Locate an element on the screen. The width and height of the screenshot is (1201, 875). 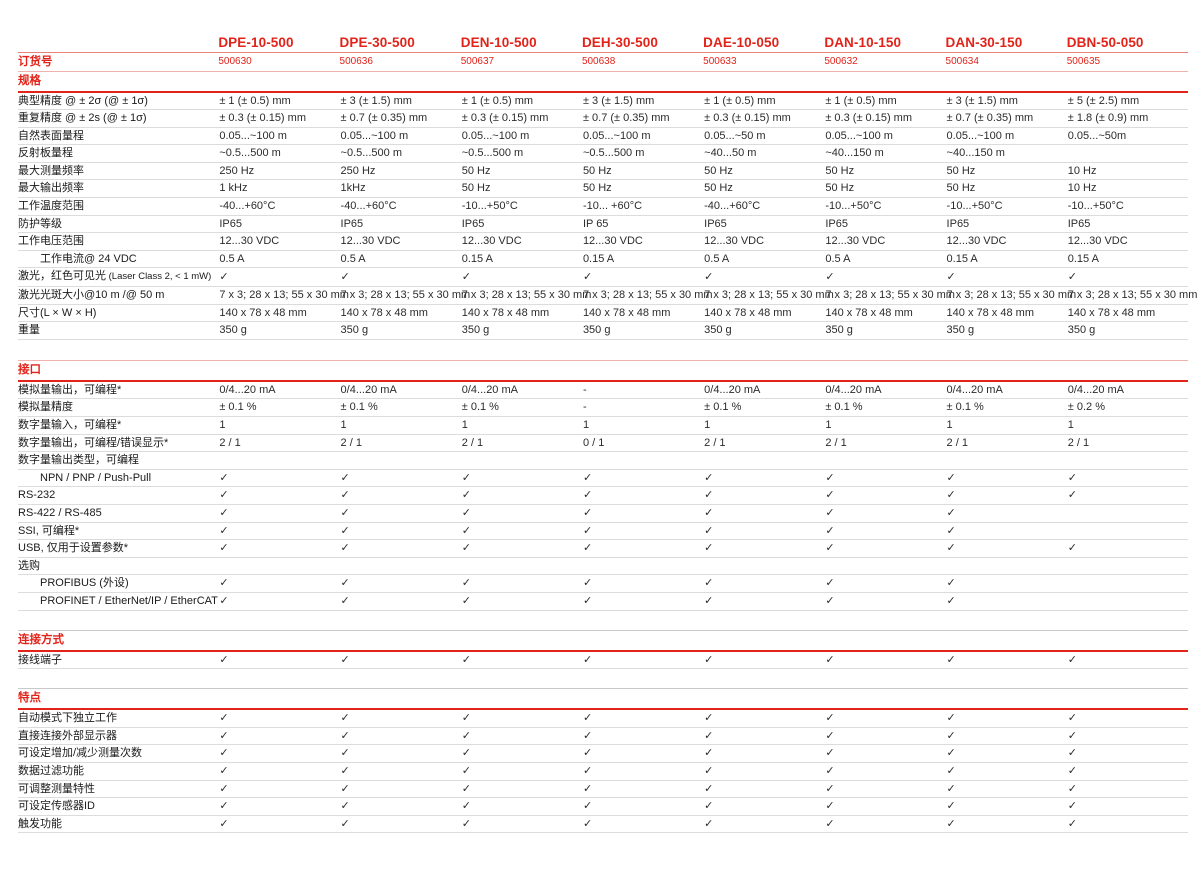
table-row: 激光，红色可见光 (Laser Class 2, < 1 mW) ✓ ✓ ✓ ✓ ✓ ✓ ✓ ✓ is located at coordinates (603, 277).